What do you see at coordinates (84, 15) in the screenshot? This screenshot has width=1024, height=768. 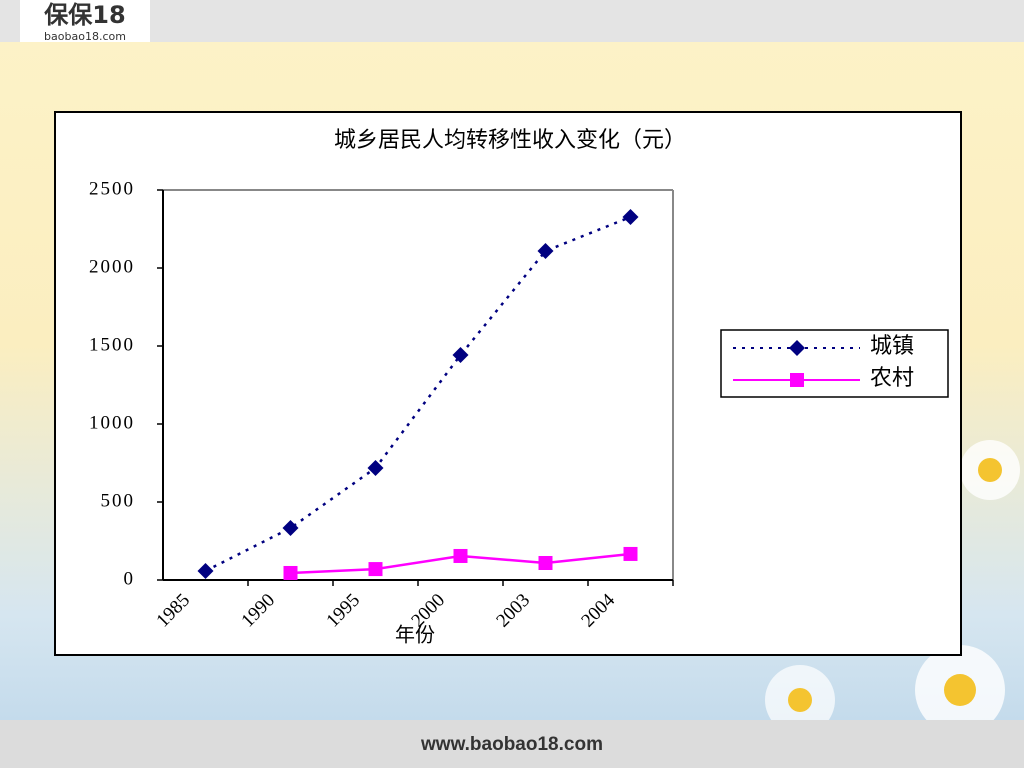 I see `logo: 保保18` at bounding box center [84, 15].